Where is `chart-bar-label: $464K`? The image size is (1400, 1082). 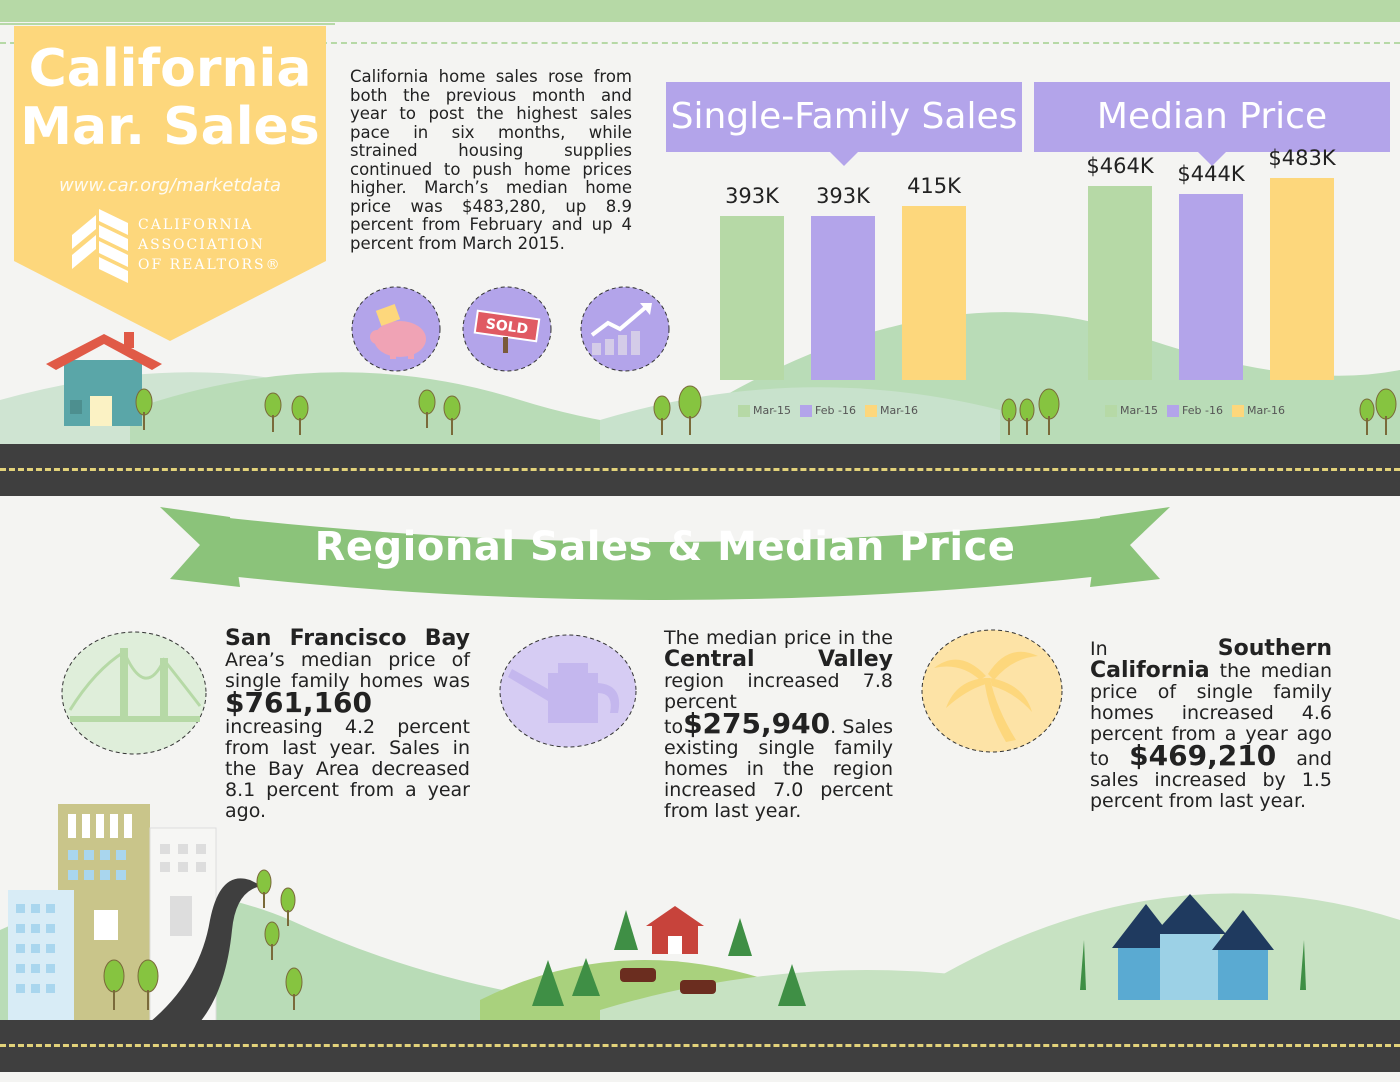
chart-bar-label: $464K is located at coordinates (1120, 166).